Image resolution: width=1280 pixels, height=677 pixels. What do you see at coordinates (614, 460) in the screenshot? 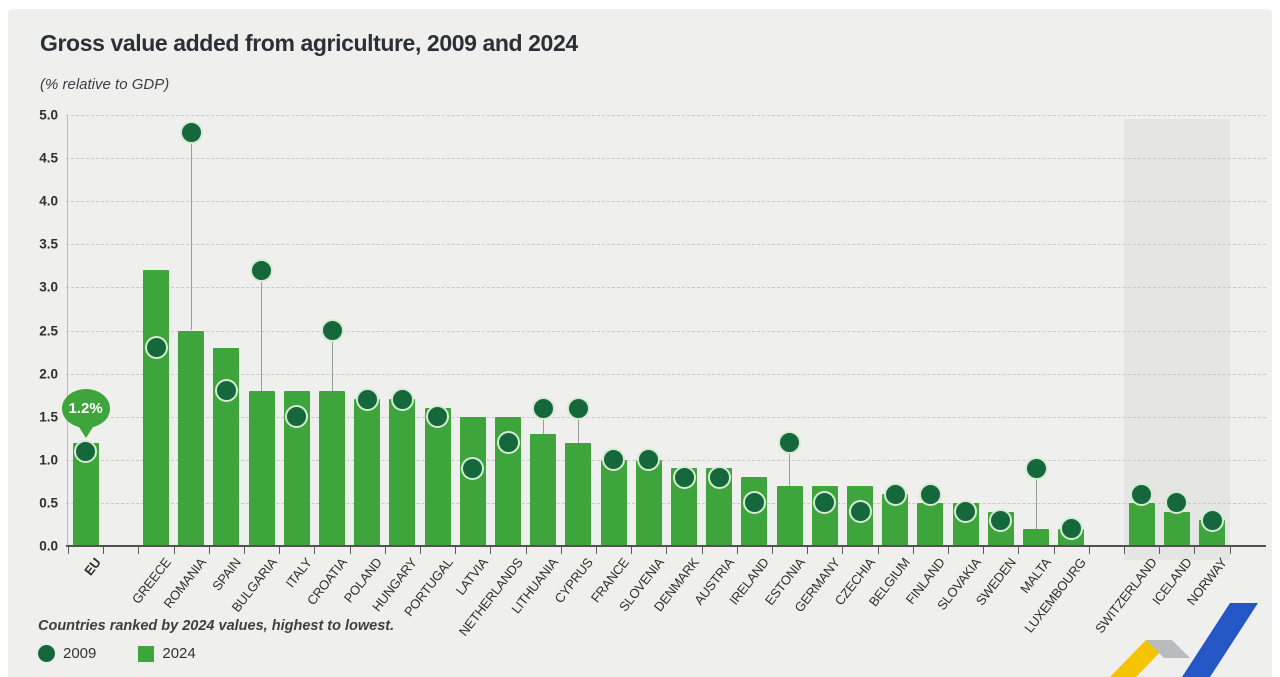
I see `dot-2009-france` at bounding box center [614, 460].